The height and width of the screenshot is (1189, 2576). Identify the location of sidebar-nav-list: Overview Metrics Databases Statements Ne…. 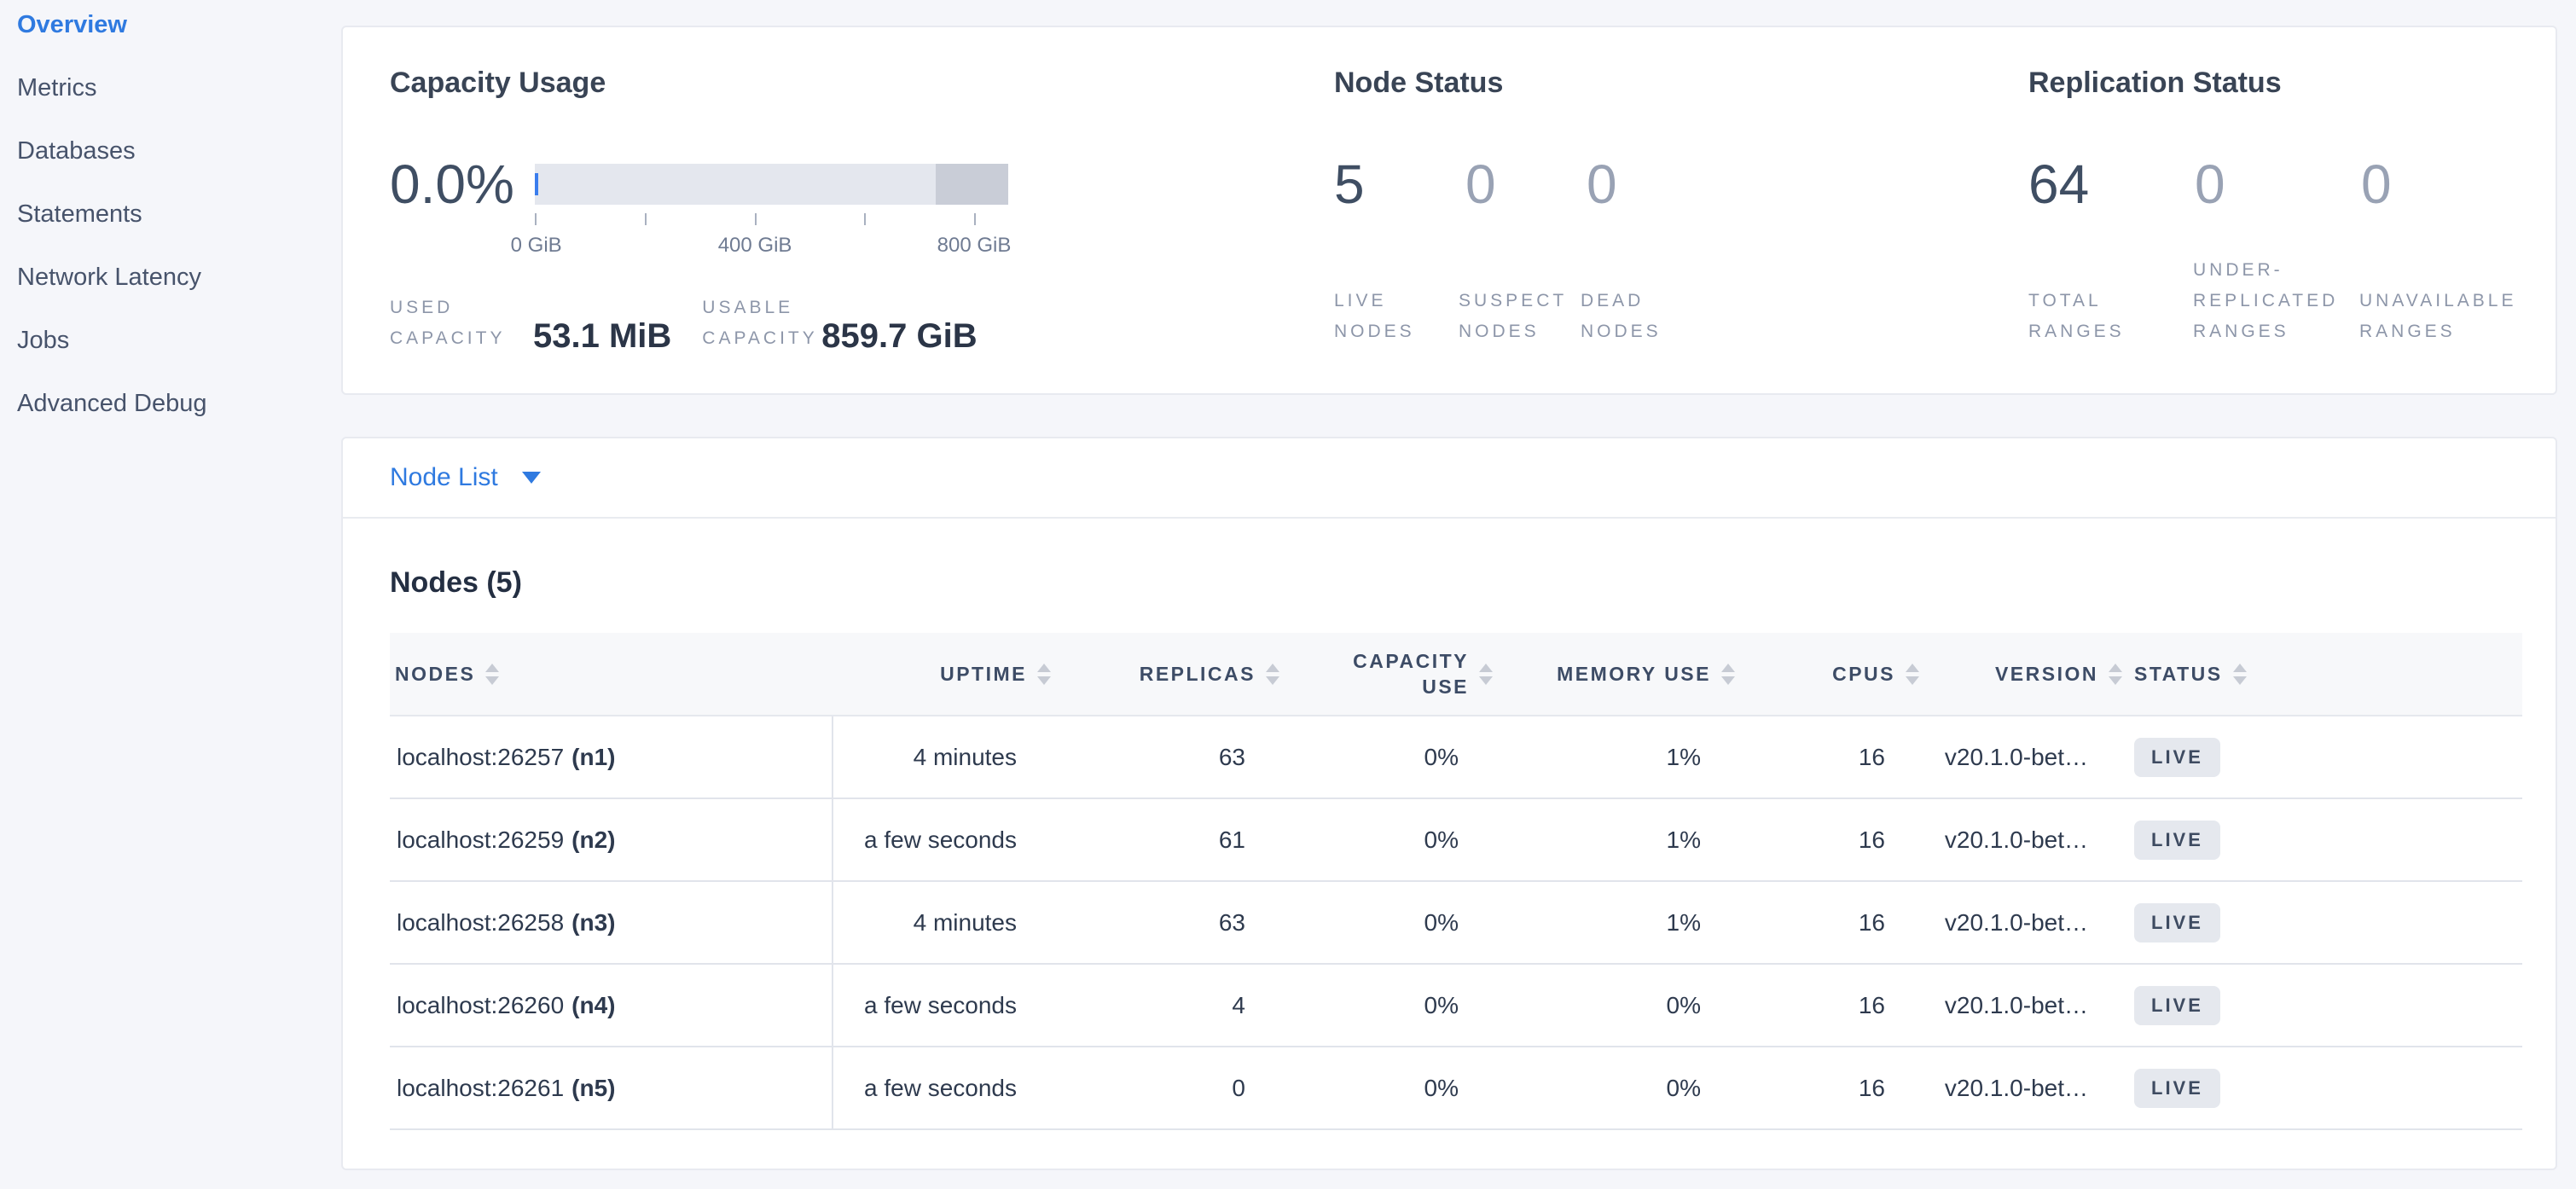
(170, 217).